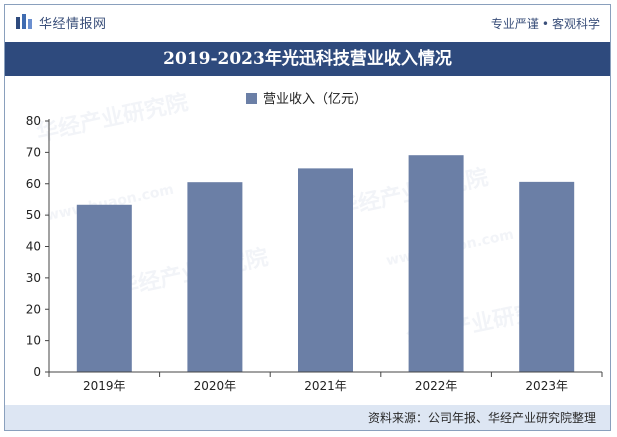 This screenshot has height=437, width=617. Describe the element at coordinates (315, 99) in the screenshot. I see `legend-label: 营业收入（亿元）` at that location.